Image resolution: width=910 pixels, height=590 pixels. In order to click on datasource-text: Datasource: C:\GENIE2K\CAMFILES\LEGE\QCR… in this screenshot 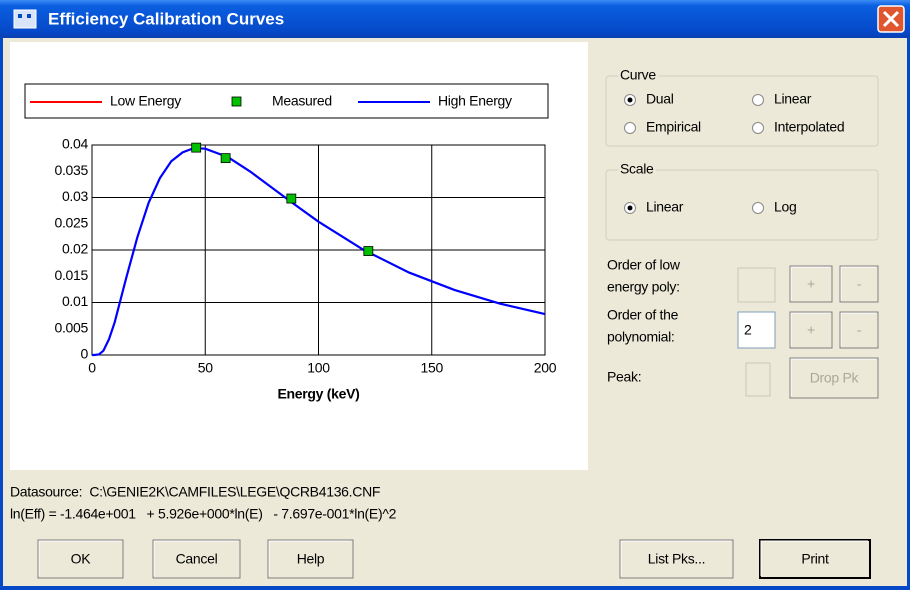, I will do `click(195, 492)`.